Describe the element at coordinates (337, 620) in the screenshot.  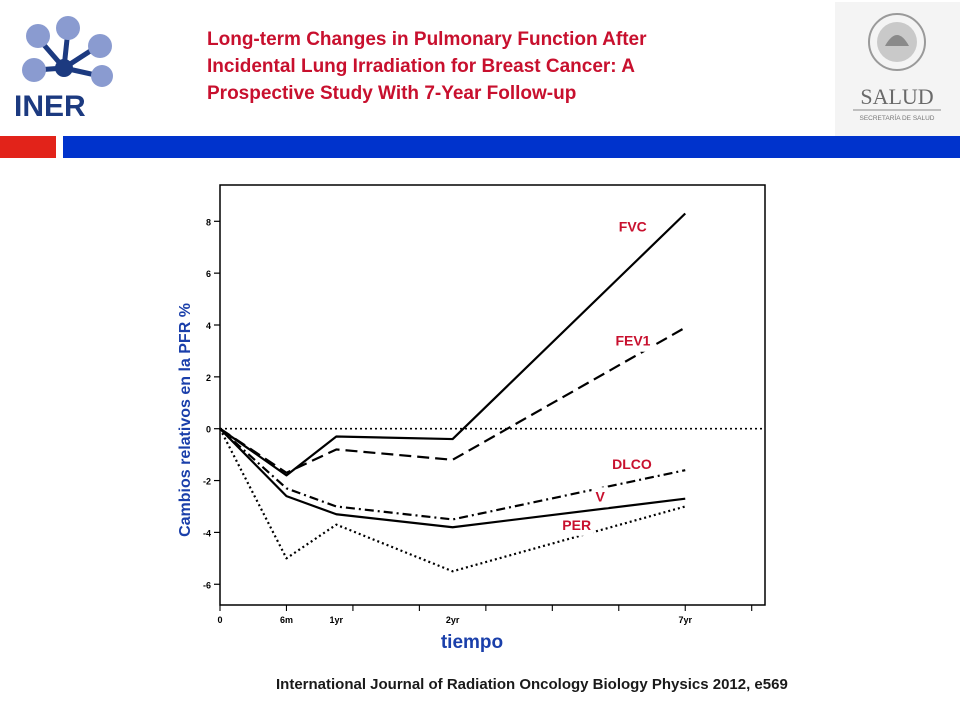
I see `x-tick-label: 1yr` at that location.